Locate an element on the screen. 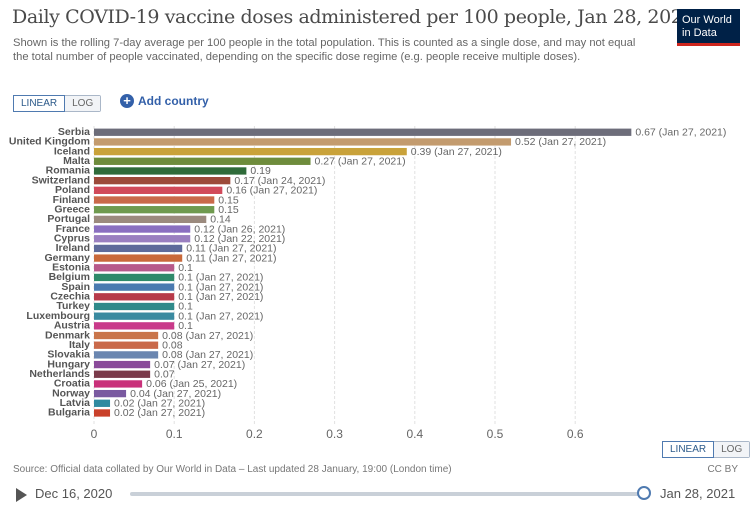 This screenshot has width=750, height=507. owid-logo: Our World in Data is located at coordinates (708, 27).